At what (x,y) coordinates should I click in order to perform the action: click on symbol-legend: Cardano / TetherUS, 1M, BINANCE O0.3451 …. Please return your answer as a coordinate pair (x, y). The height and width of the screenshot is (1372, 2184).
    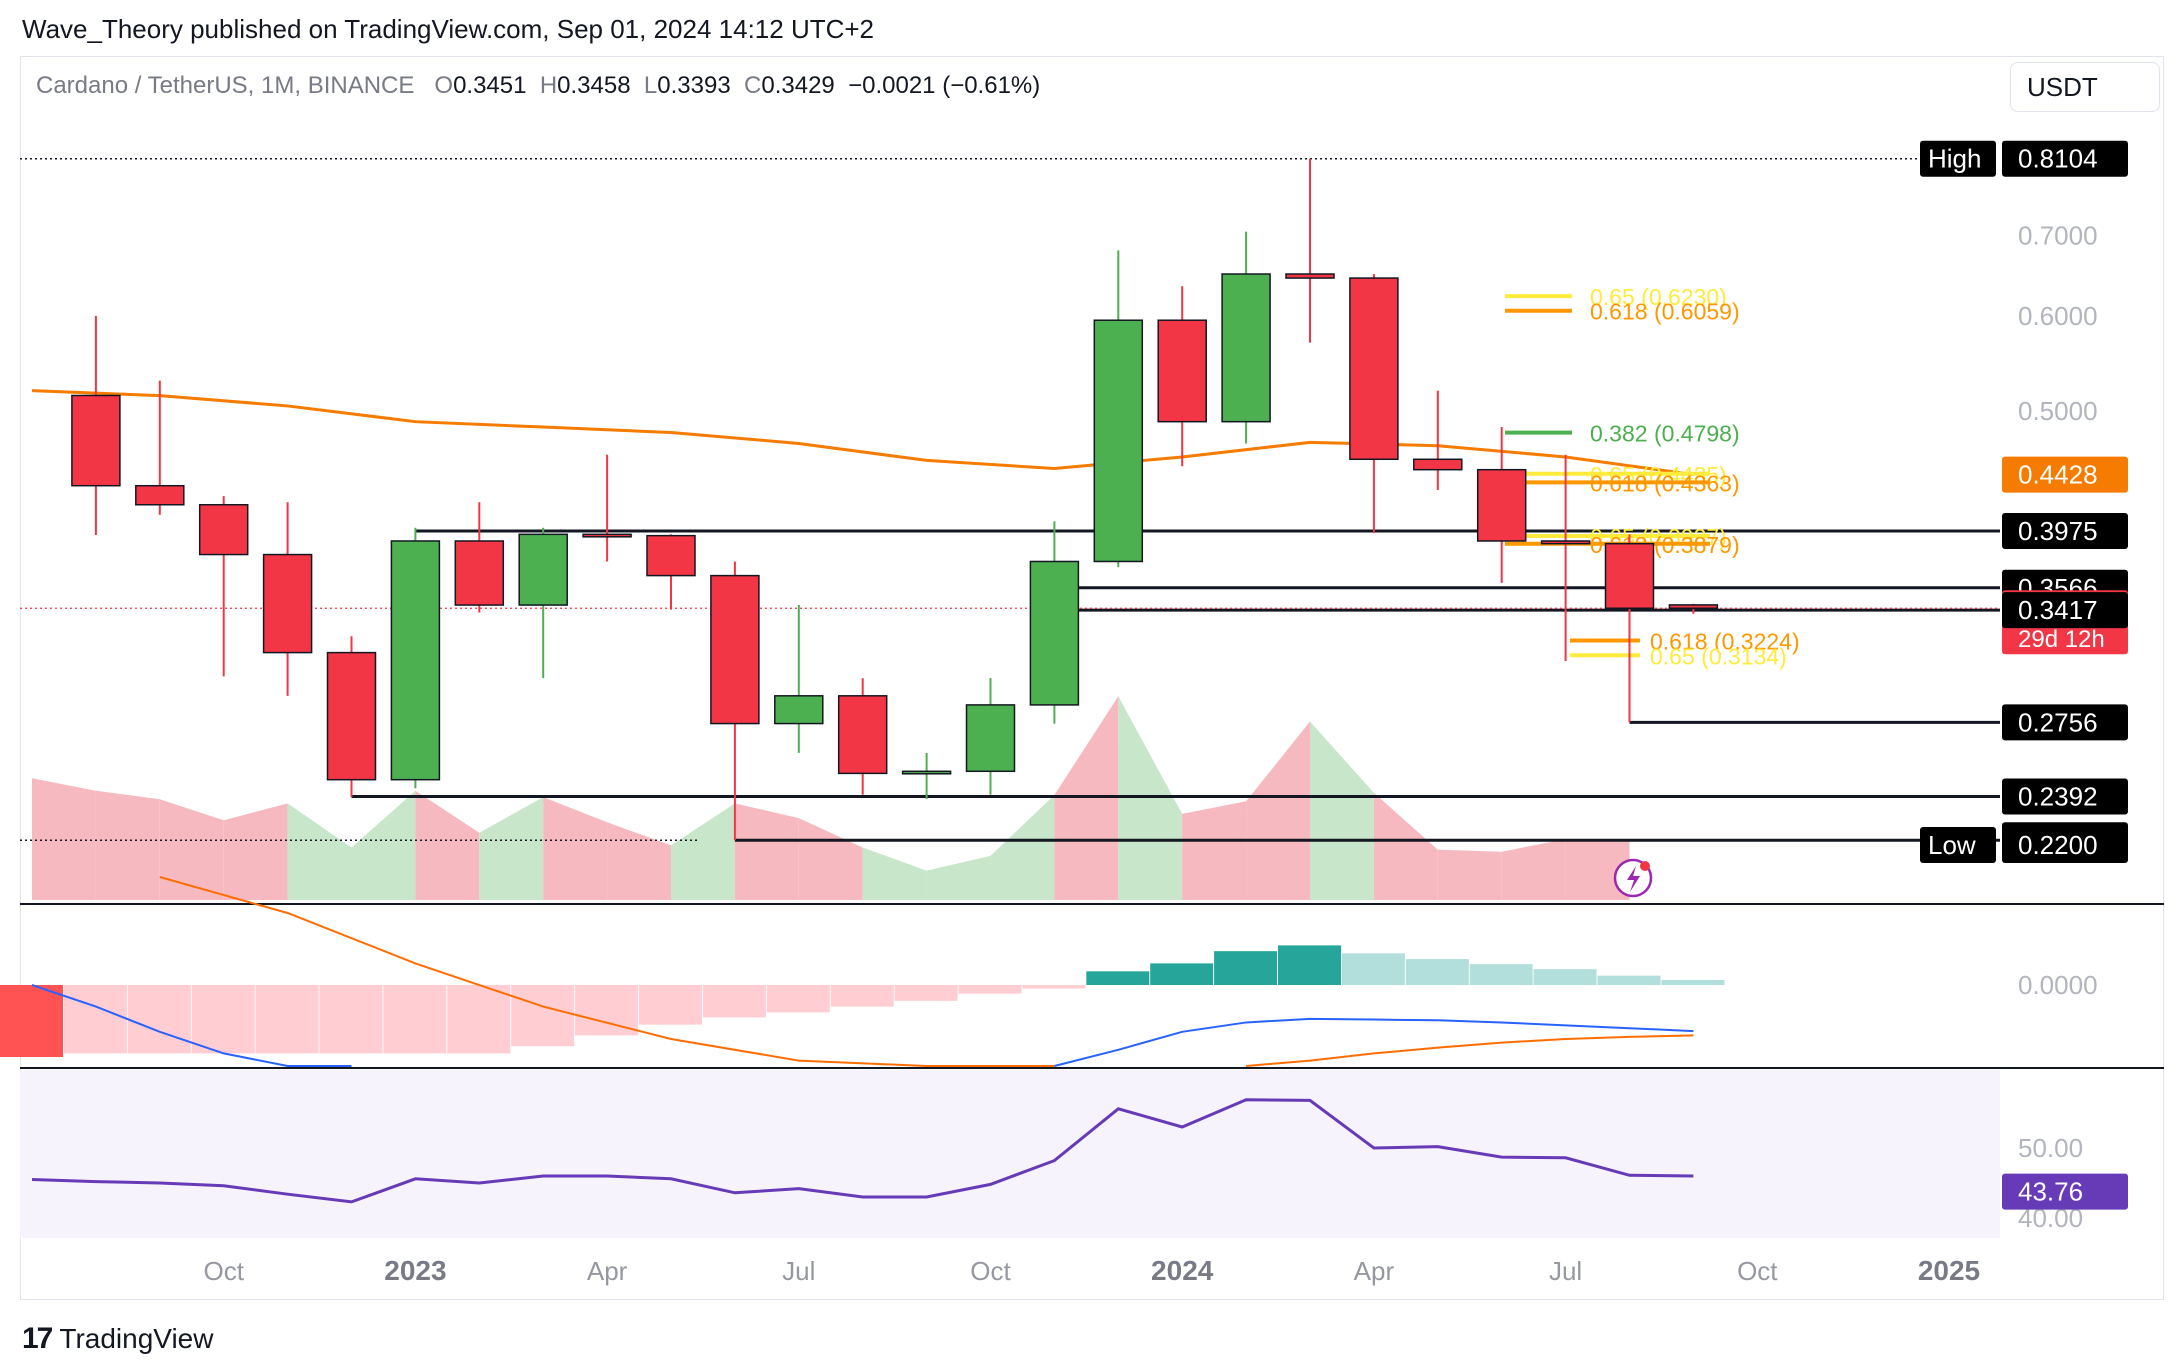
    Looking at the image, I should click on (538, 86).